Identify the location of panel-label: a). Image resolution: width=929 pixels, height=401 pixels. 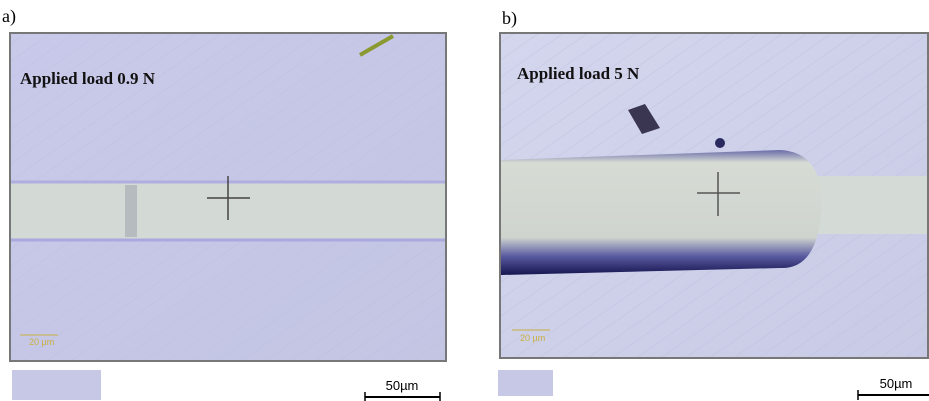
(9, 16).